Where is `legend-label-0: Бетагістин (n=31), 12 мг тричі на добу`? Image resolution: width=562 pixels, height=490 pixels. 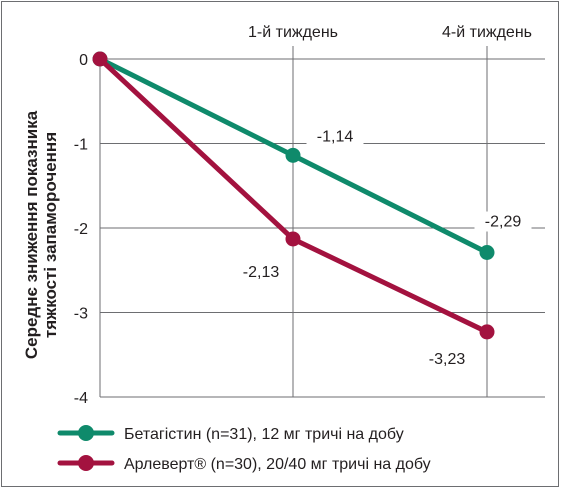
legend-label-0: Бетагістин (n=31), 12 мг тричі на добу is located at coordinates (264, 434).